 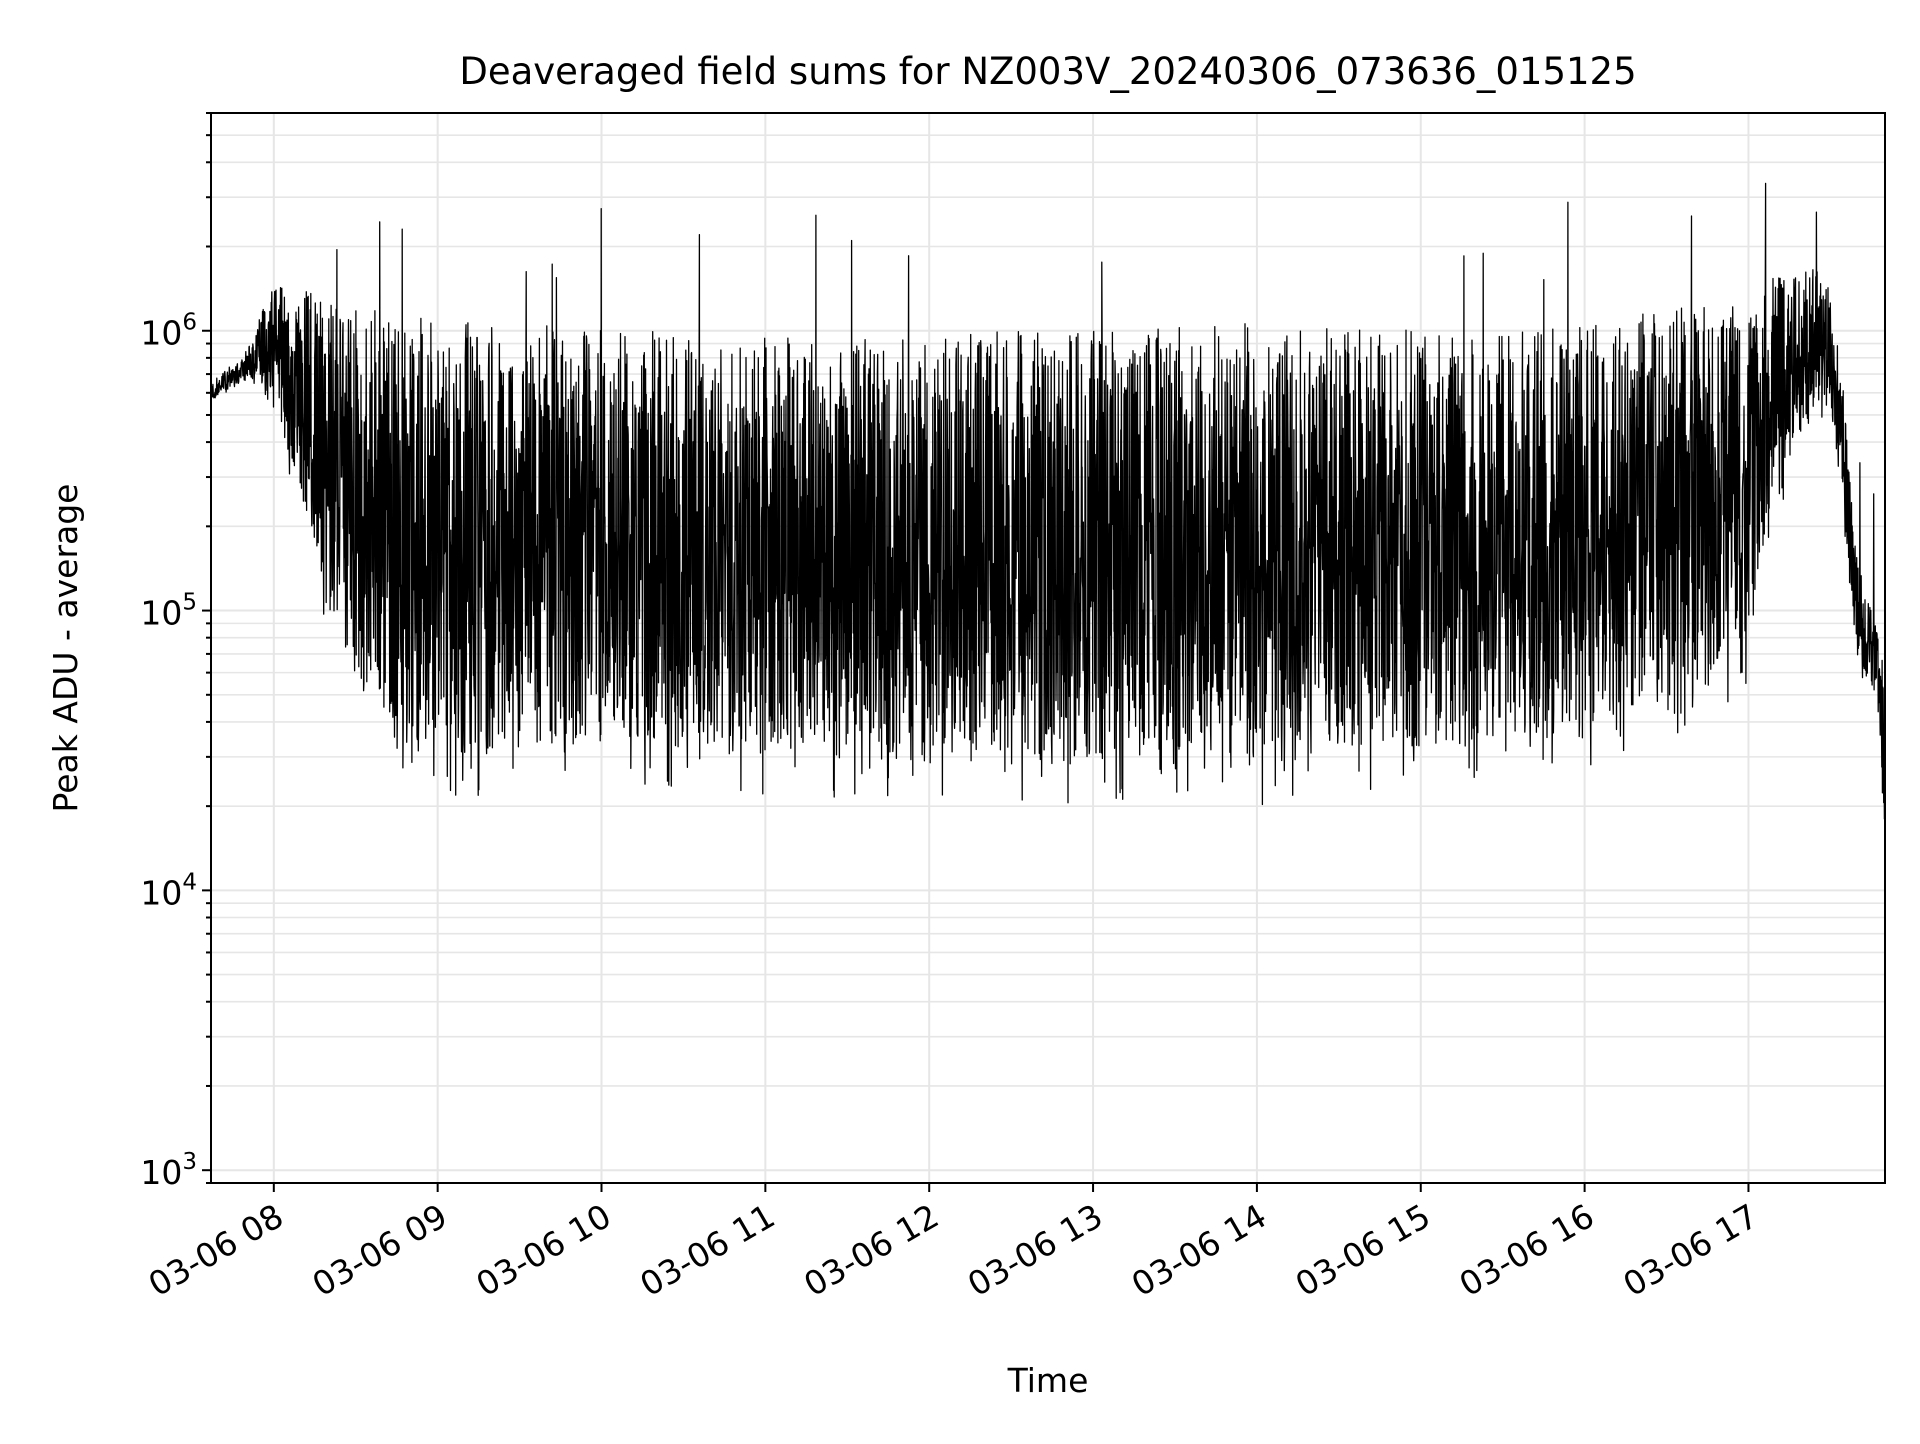 I want to click on y-tick-exponent: 3, so click(x=189, y=1162).